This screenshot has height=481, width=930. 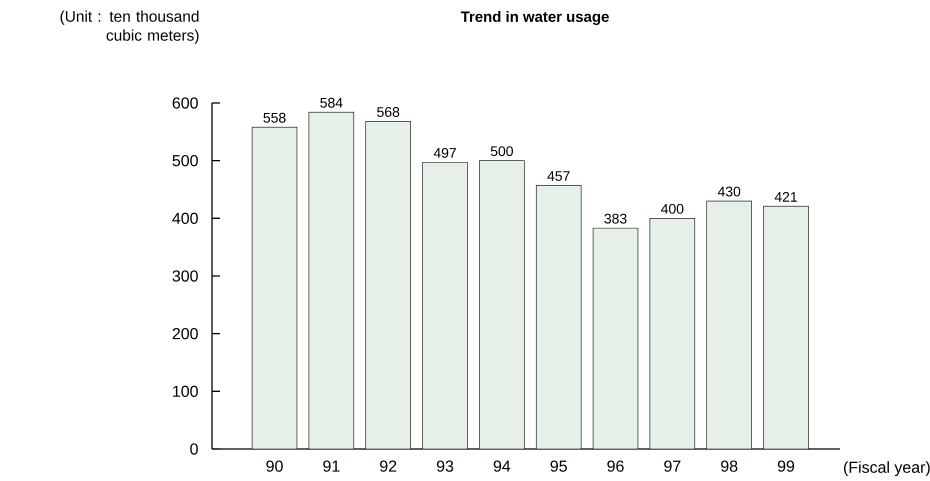 I want to click on data-label: 383, so click(x=615, y=219).